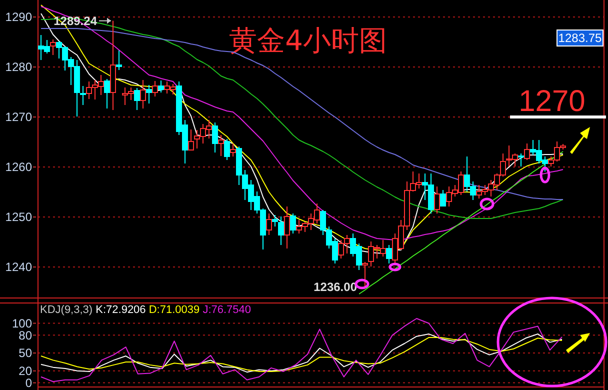  I want to click on text: K:72.9206, so click(122, 310).